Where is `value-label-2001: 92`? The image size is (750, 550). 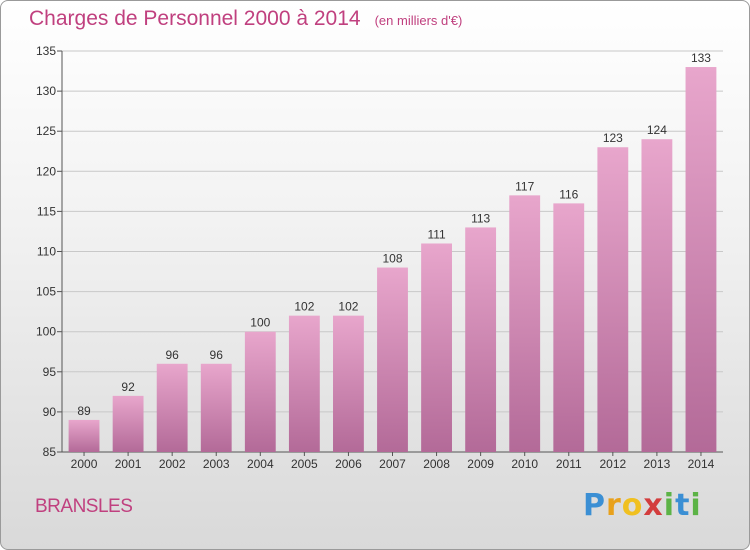 value-label-2001: 92 is located at coordinates (128, 387).